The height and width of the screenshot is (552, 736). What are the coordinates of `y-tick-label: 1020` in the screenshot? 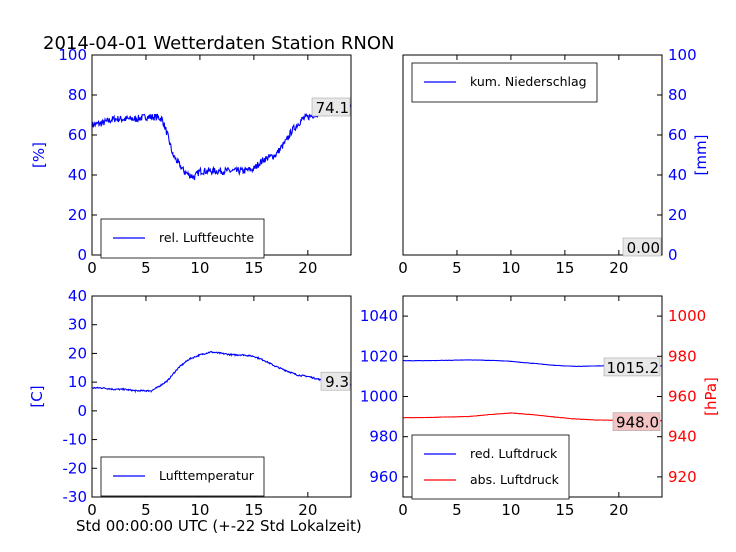 It's located at (379, 356).